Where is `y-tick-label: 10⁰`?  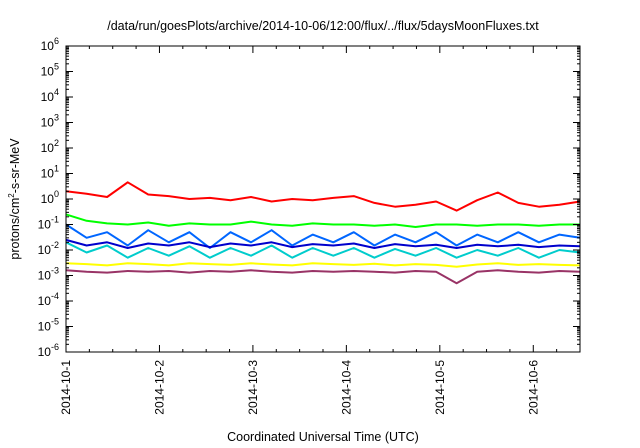
y-tick-label: 10⁰ is located at coordinates (50, 197).